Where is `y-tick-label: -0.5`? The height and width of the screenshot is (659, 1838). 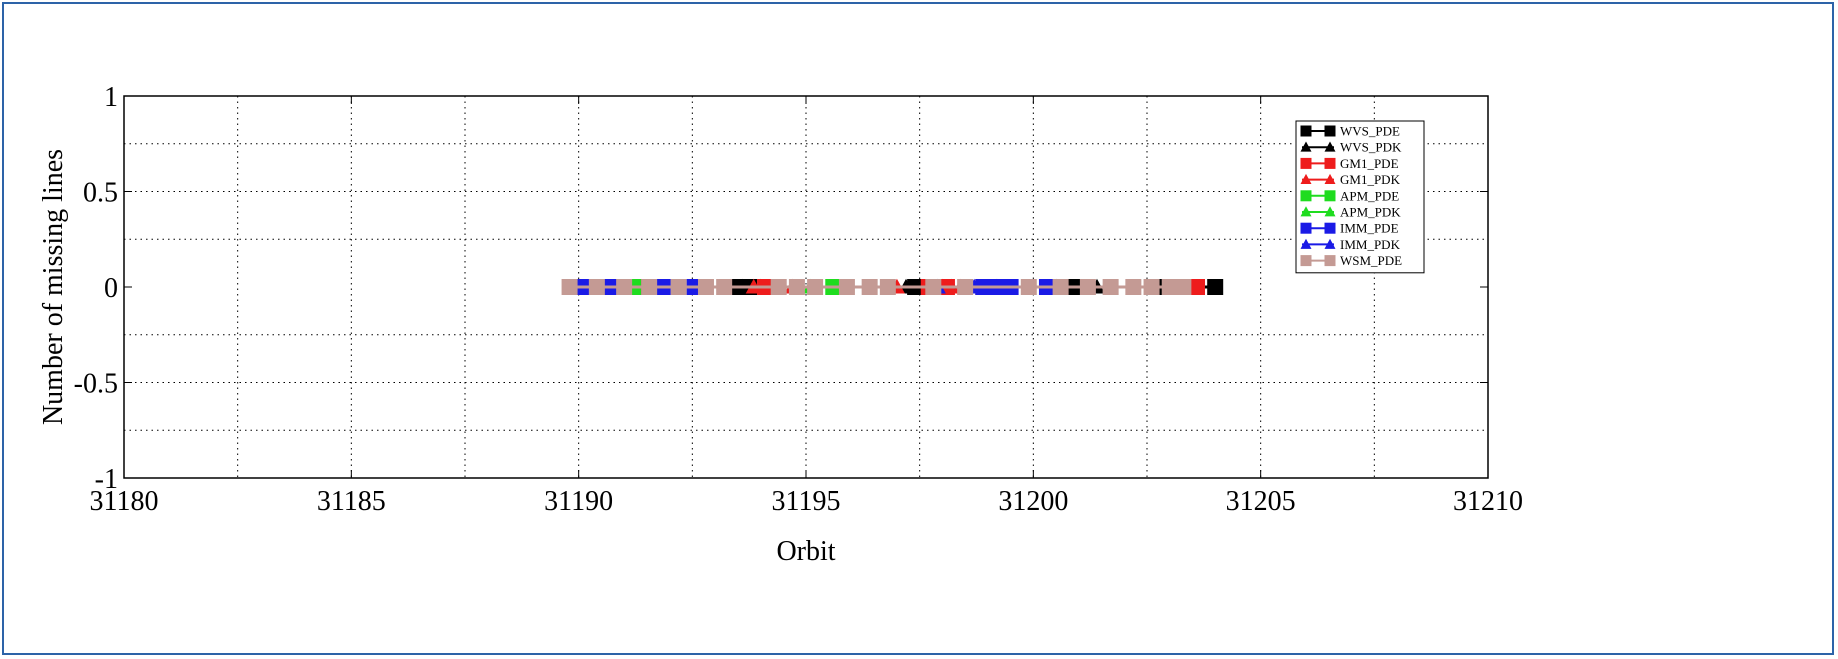
y-tick-label: -0.5 is located at coordinates (96, 384).